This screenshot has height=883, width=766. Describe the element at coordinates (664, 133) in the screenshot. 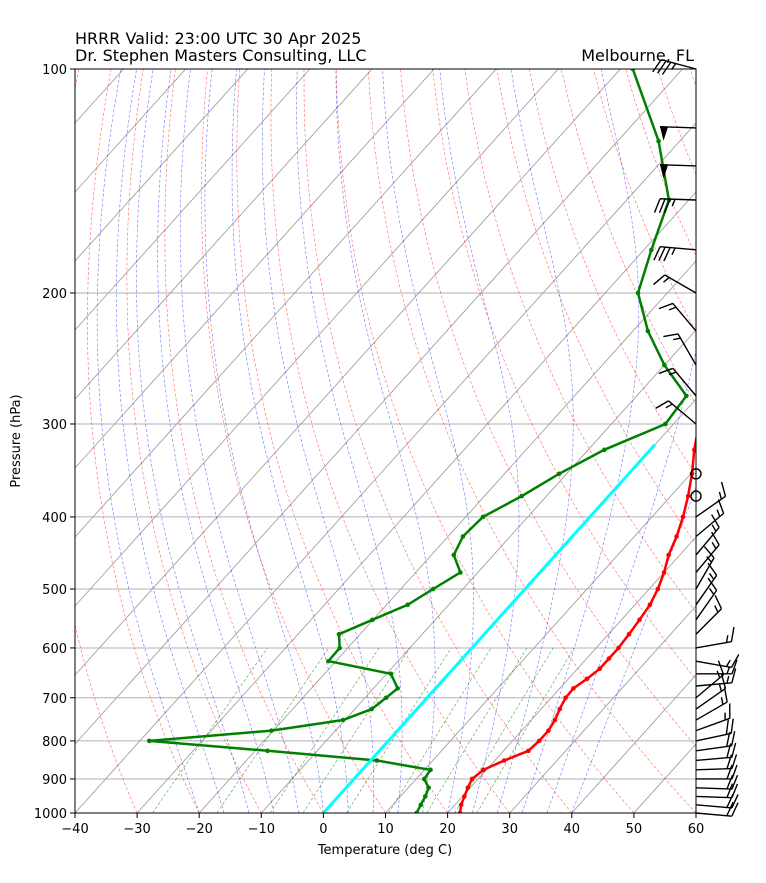

I see `barb-pennant` at that location.